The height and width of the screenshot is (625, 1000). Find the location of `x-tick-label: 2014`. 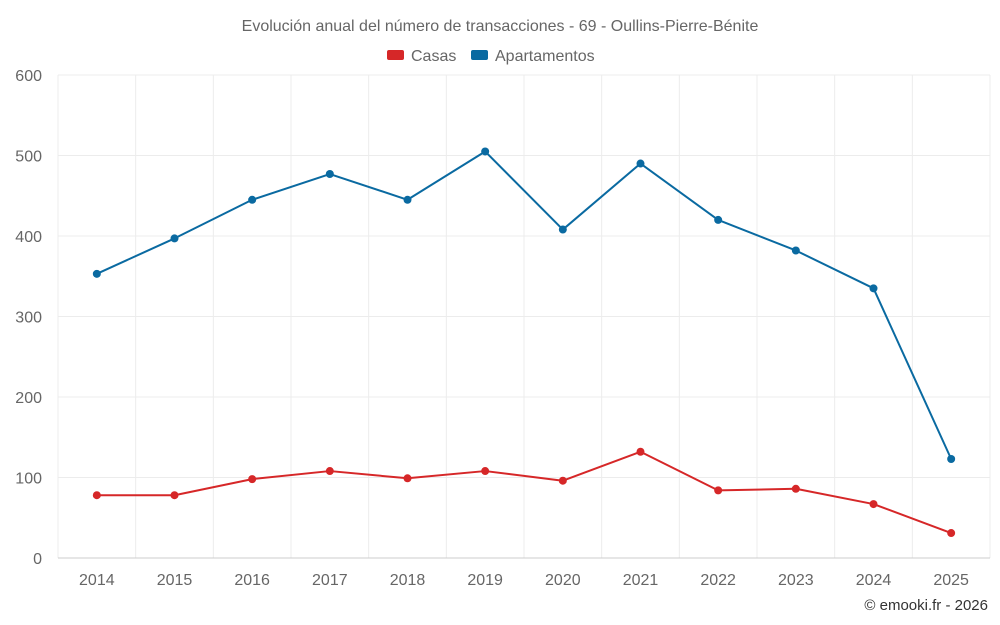

x-tick-label: 2014 is located at coordinates (97, 580).